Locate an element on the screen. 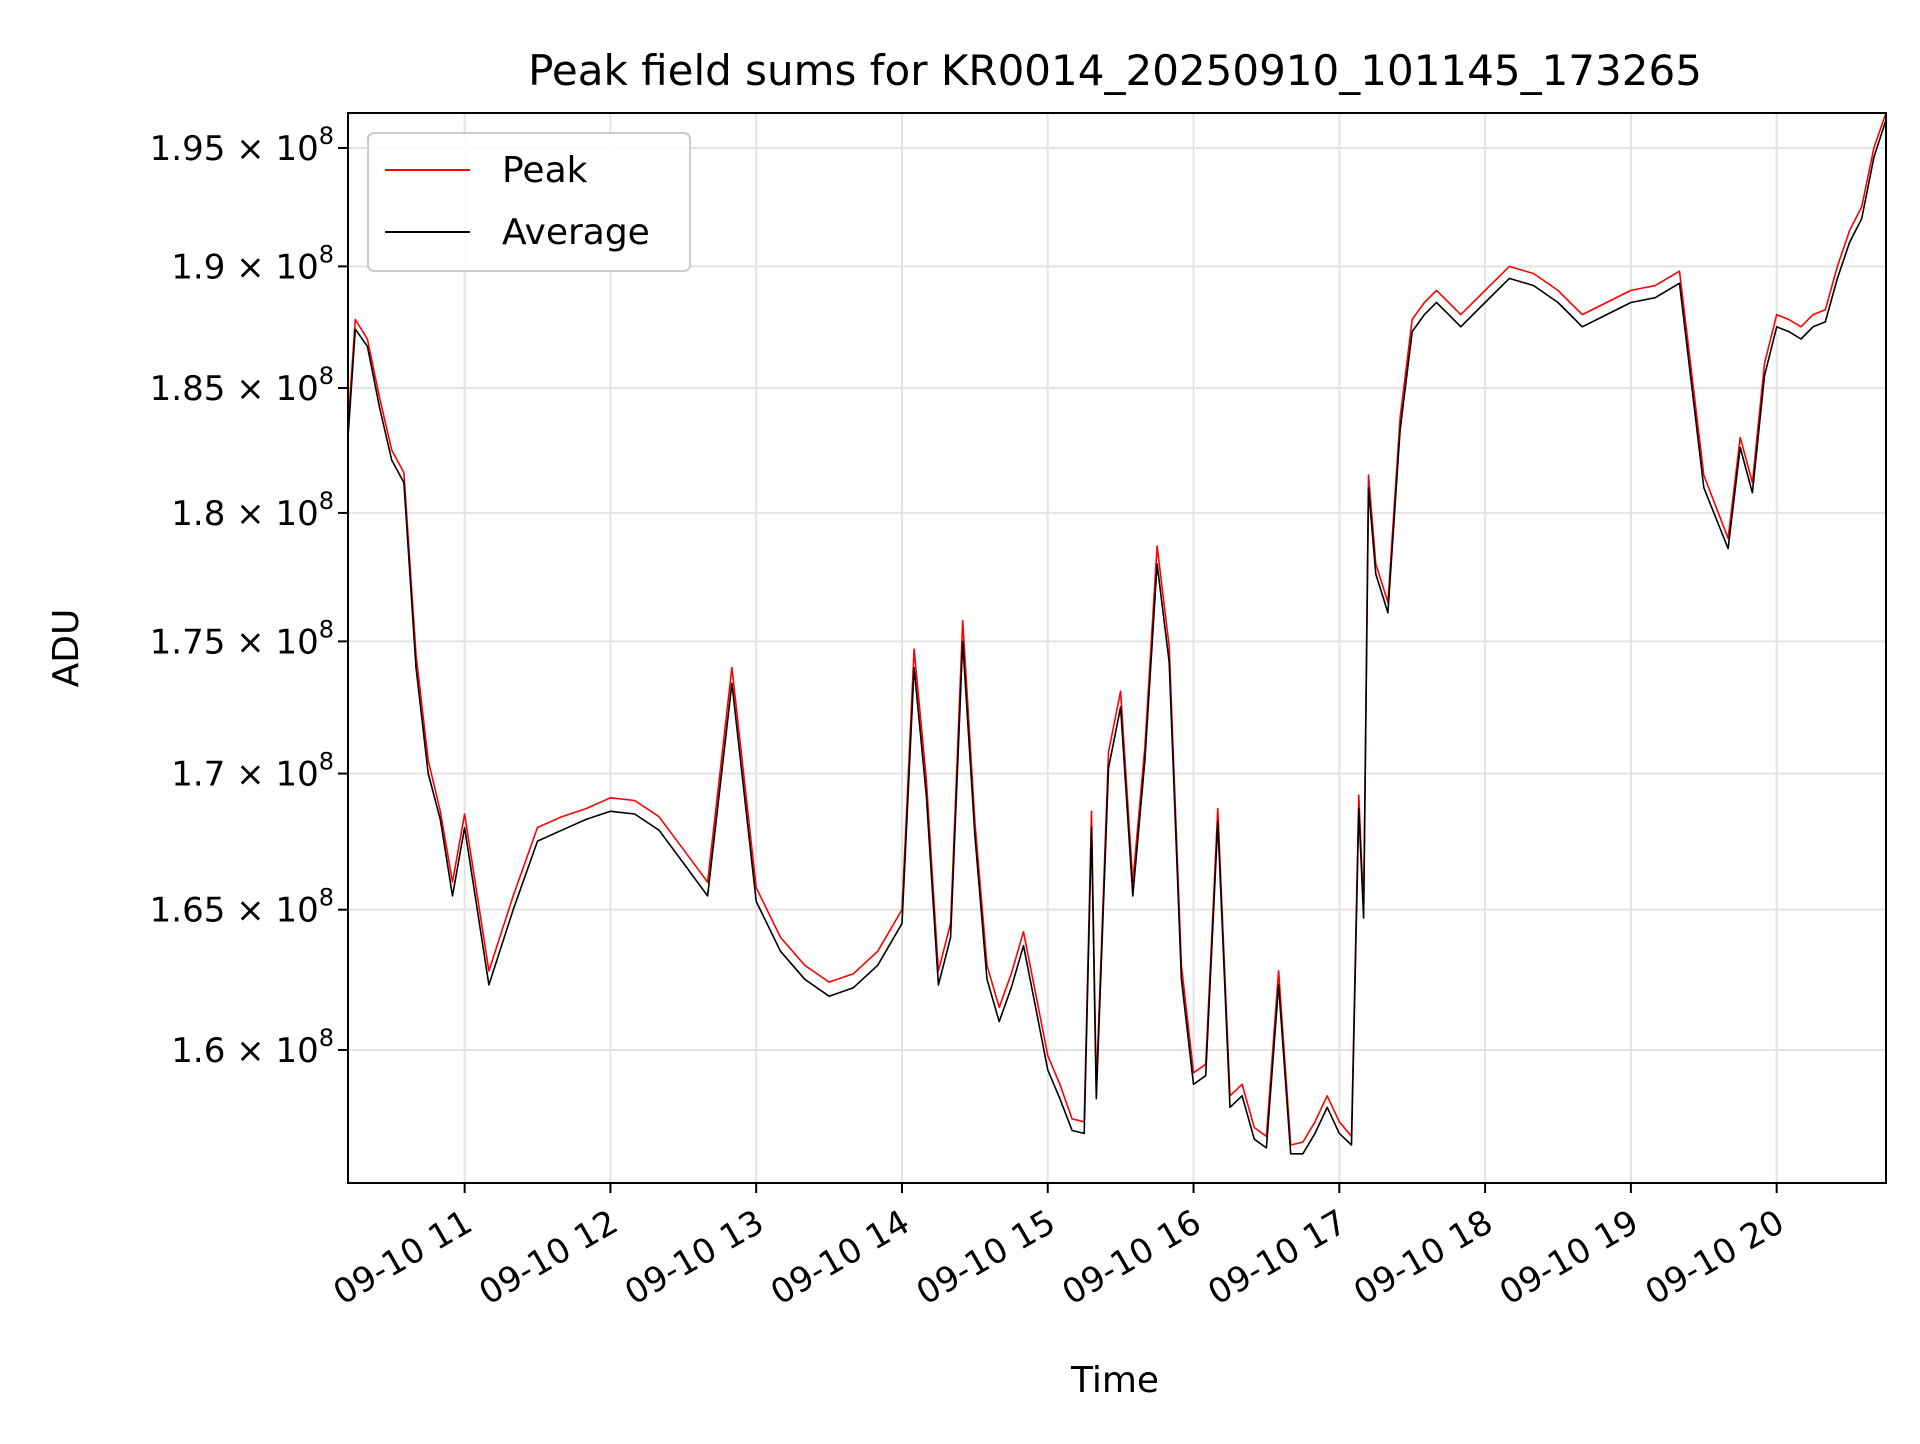 The width and height of the screenshot is (1920, 1444). legend: Peak Average is located at coordinates (529, 202).